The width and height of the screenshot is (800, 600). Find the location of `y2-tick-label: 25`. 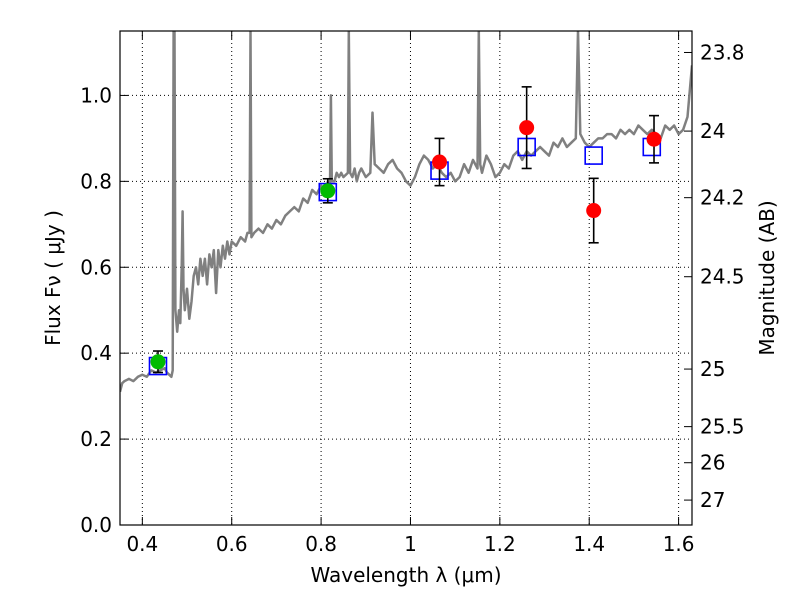

y2-tick-label: 25 is located at coordinates (712, 369).